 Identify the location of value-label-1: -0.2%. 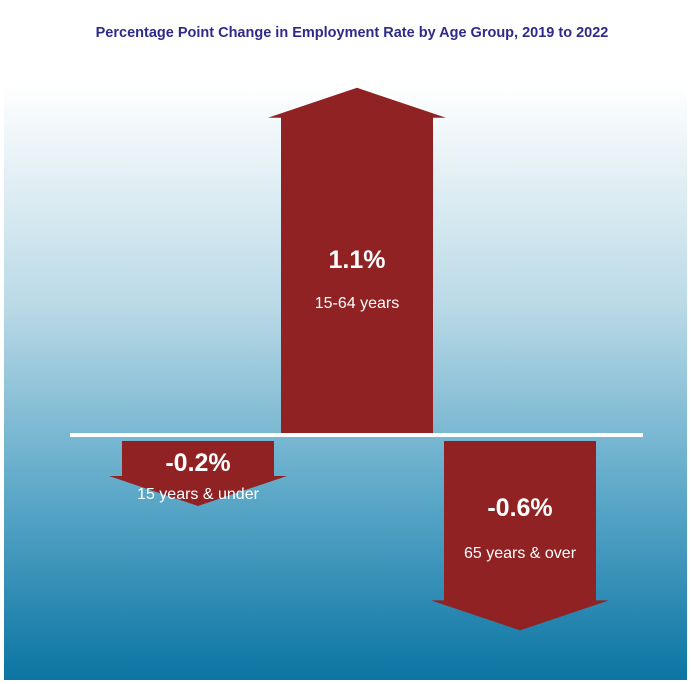
(197, 463).